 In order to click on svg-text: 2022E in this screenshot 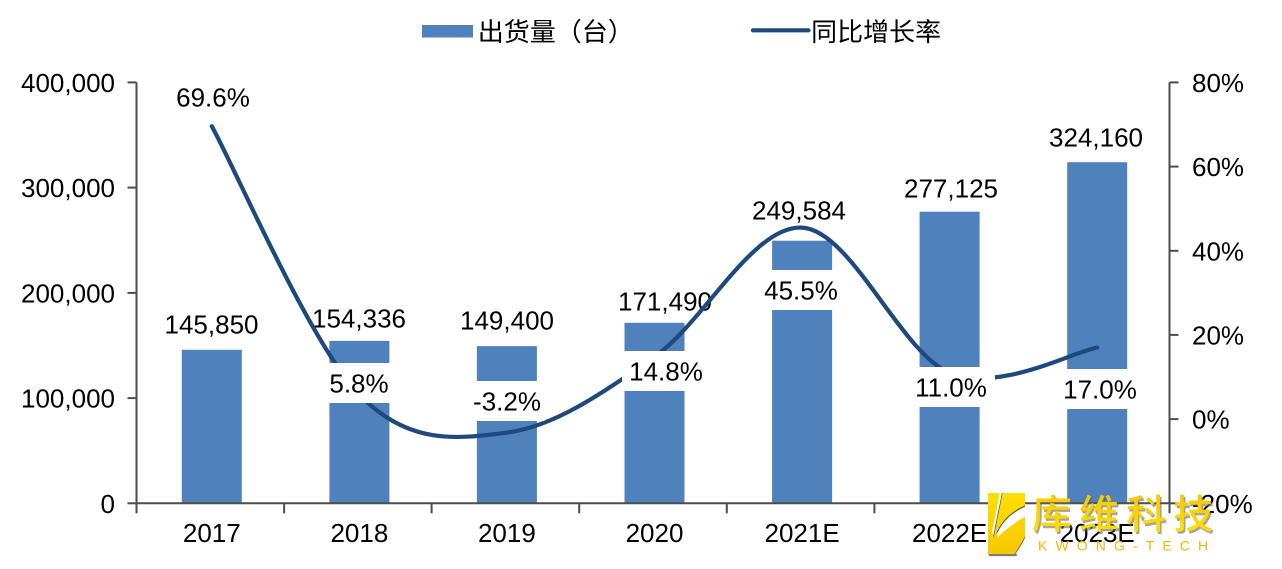, I will do `click(949, 533)`.